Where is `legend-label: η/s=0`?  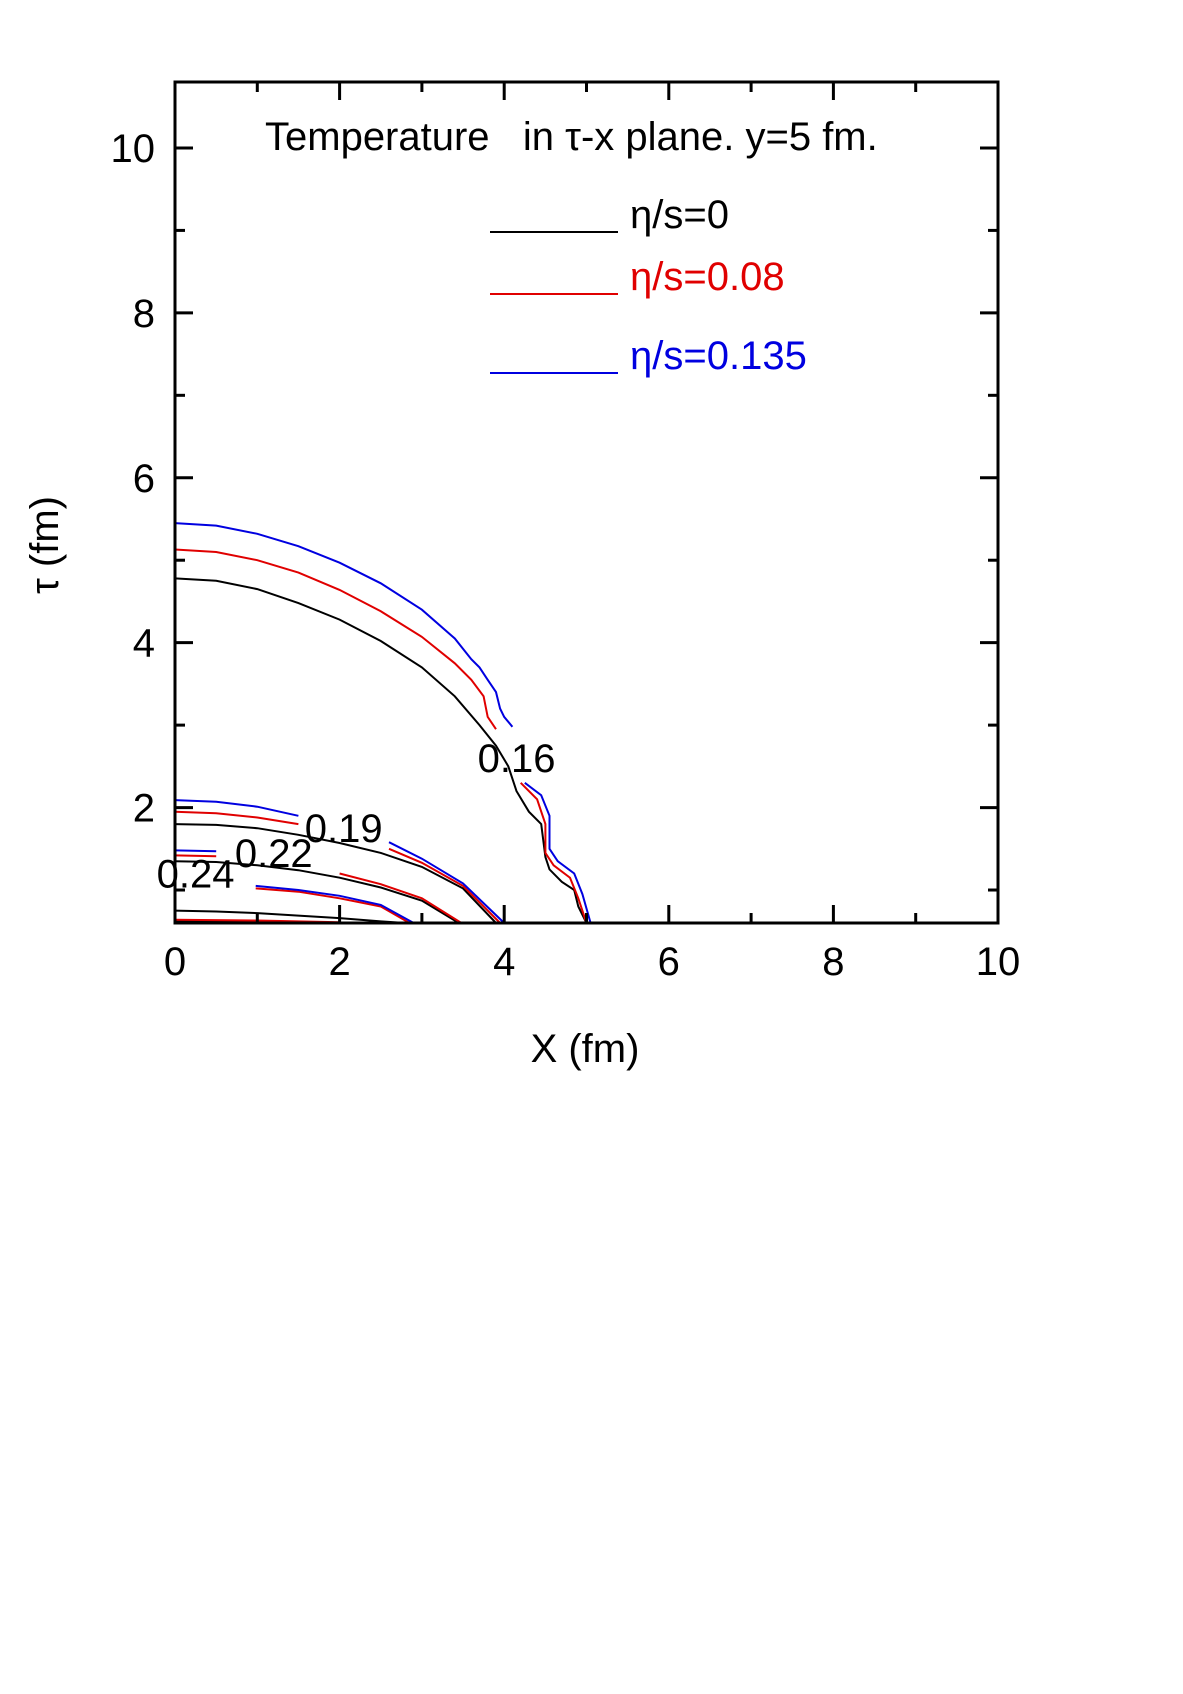
legend-label: η/s=0 is located at coordinates (679, 215).